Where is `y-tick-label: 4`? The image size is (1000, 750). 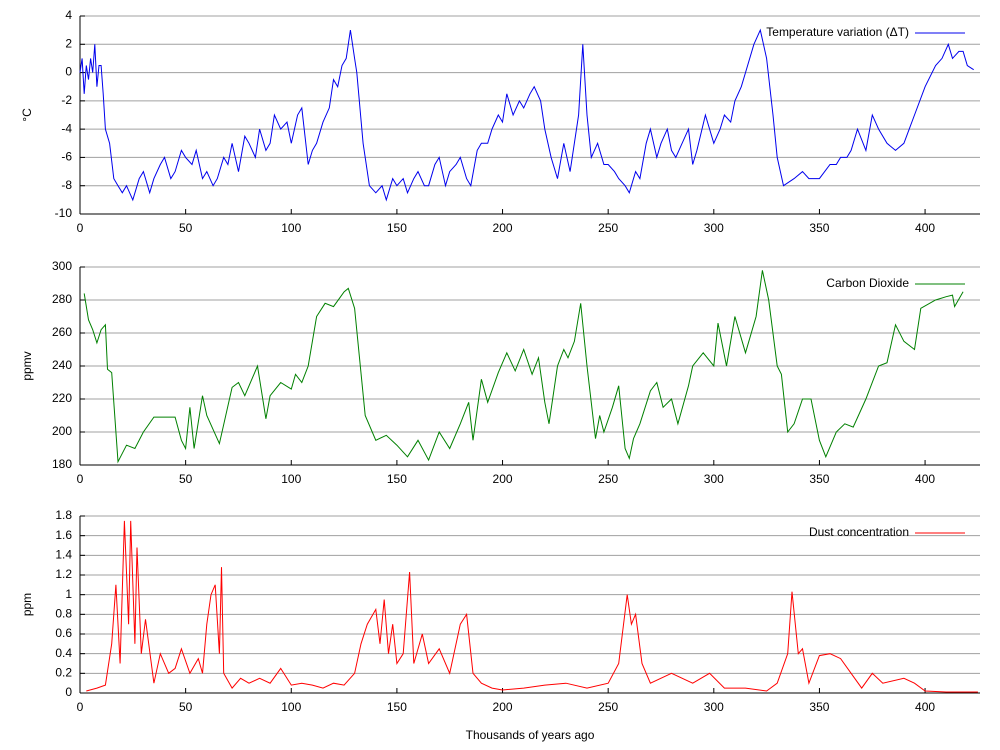 y-tick-label: 4 is located at coordinates (68, 15).